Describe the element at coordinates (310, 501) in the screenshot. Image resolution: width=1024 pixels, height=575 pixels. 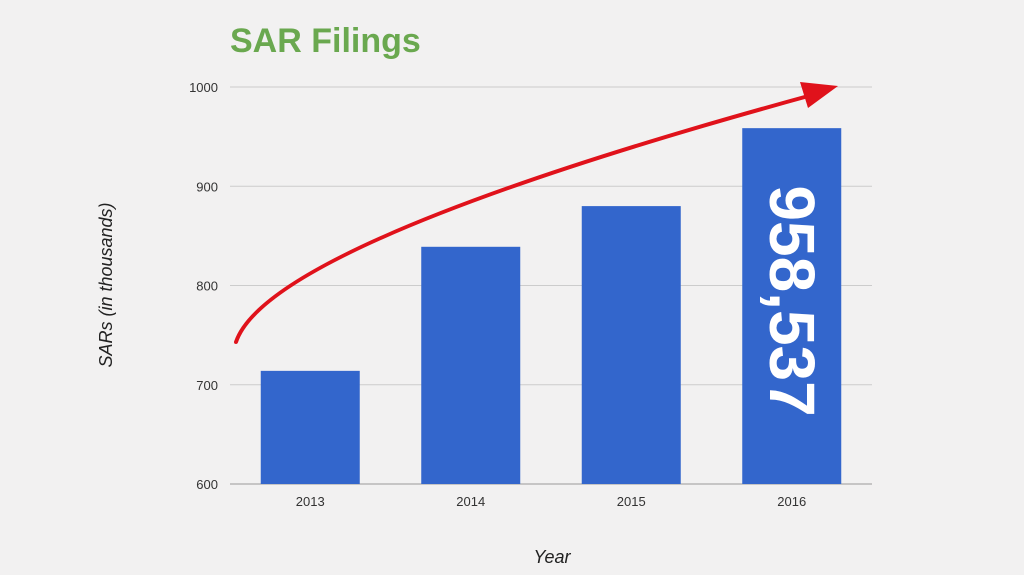
I see `x-tick-label: 2013` at that location.